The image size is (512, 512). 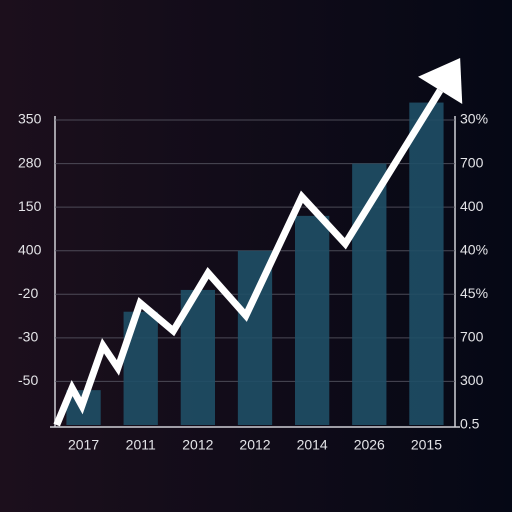 What do you see at coordinates (369, 445) in the screenshot?
I see `x-tick-label: 2026` at bounding box center [369, 445].